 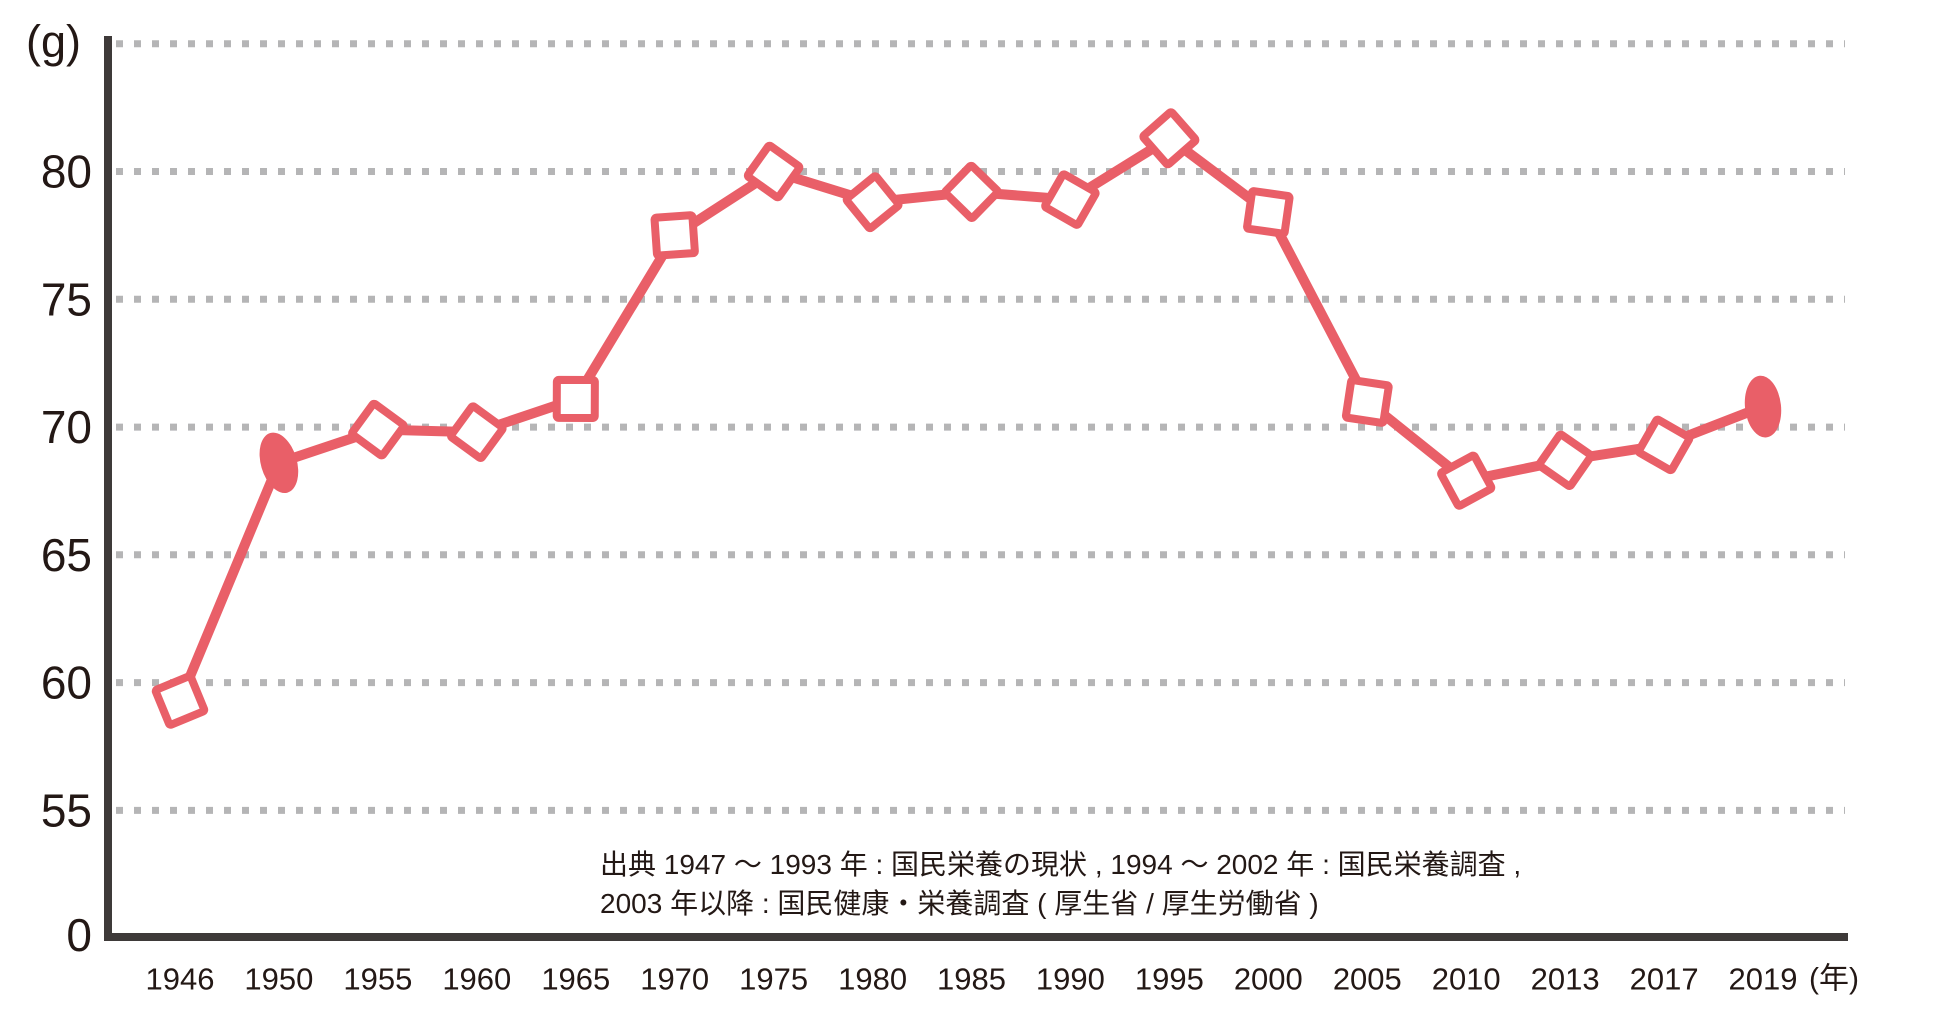 I want to click on svg-text: 55, so click(x=66, y=810).